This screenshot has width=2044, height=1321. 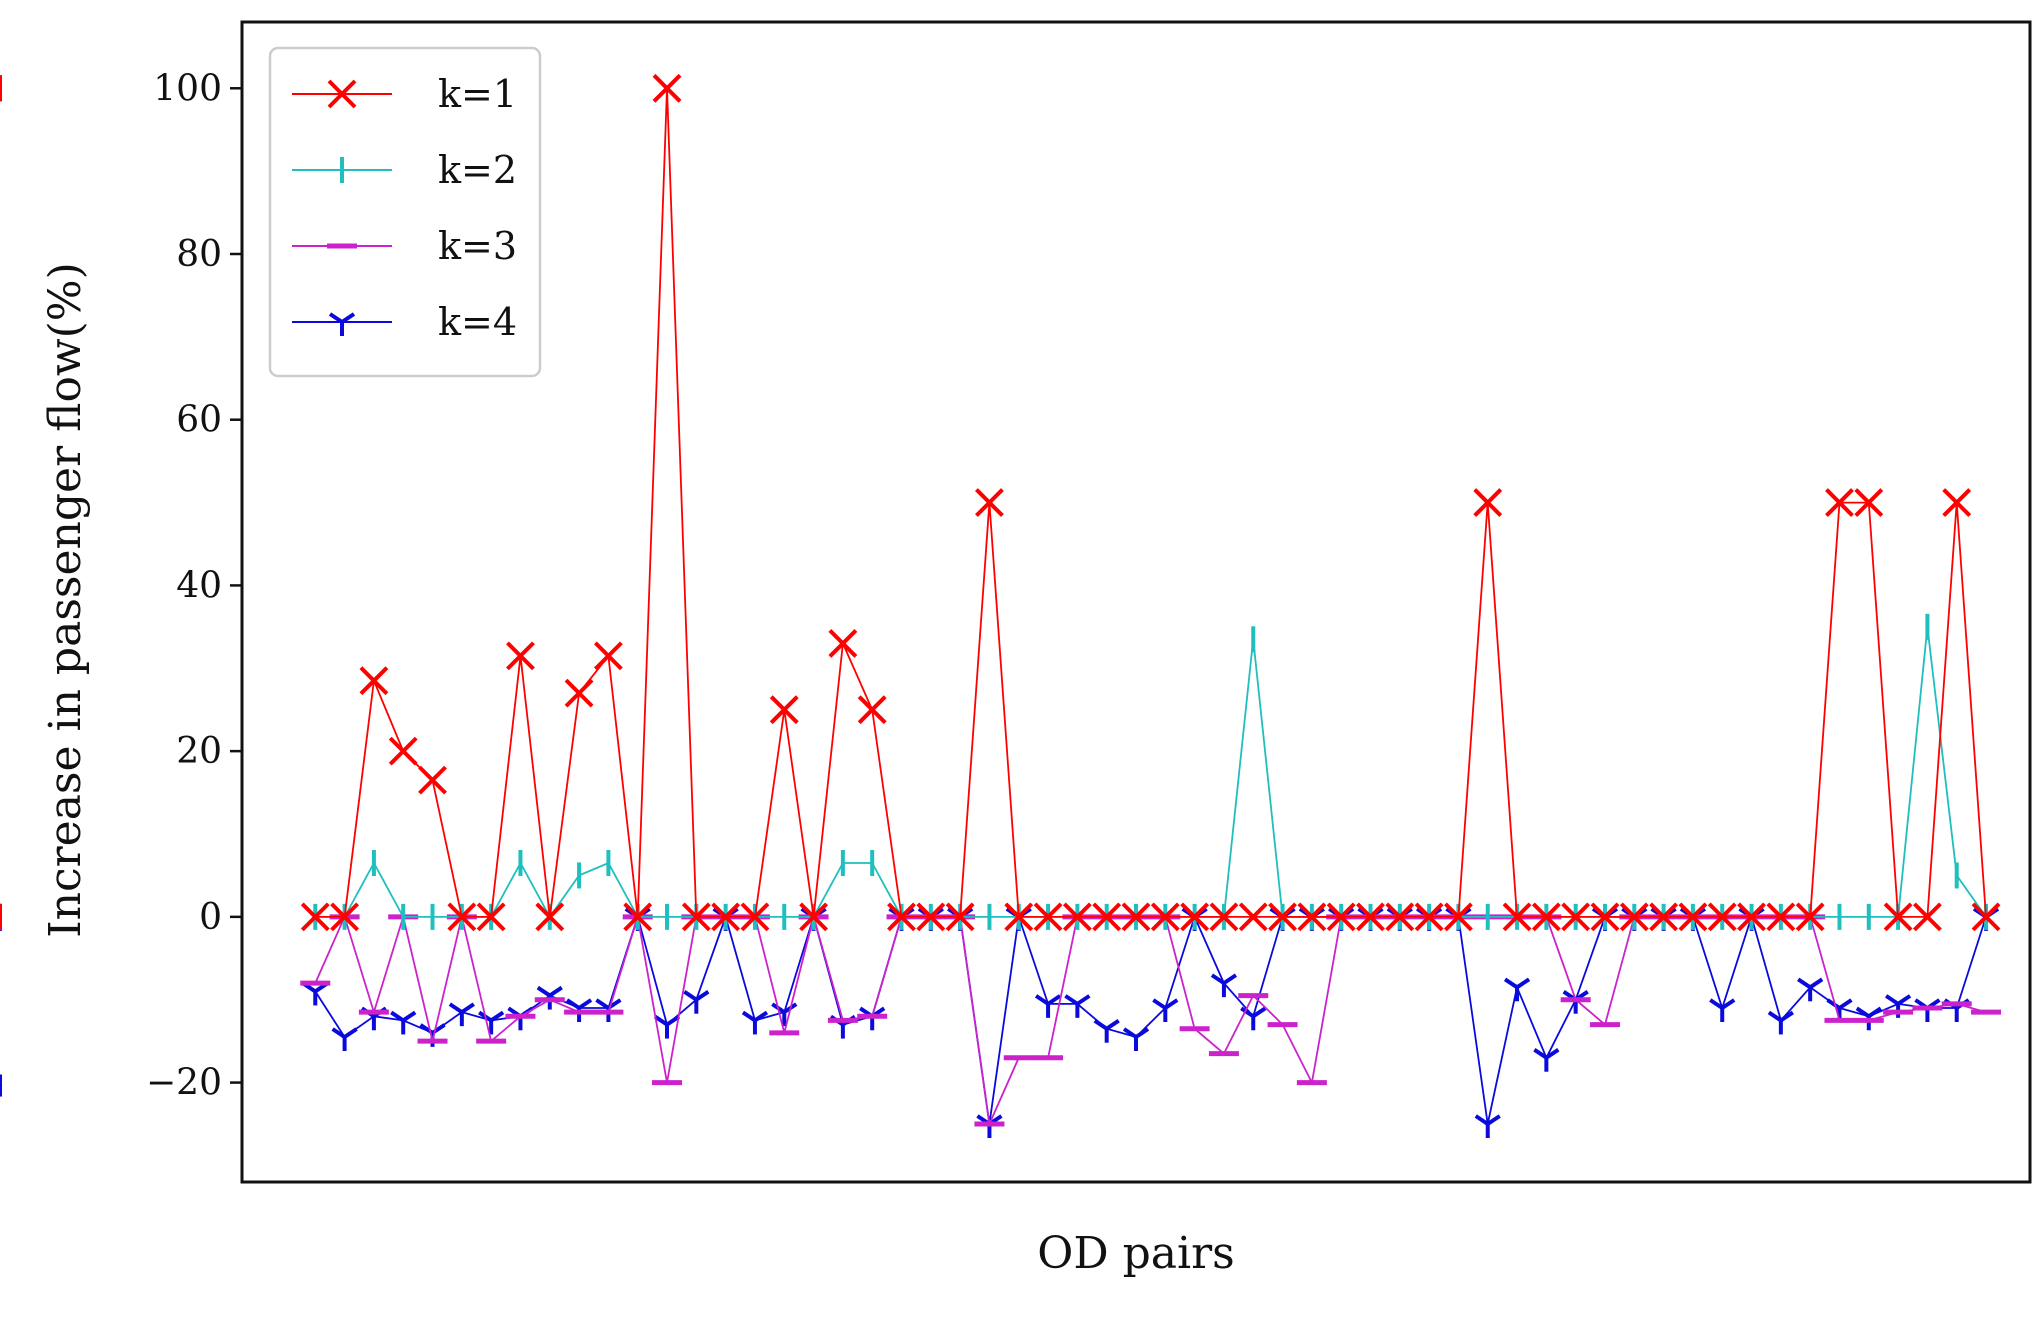 I want to click on legend-label: k=1, so click(x=477, y=94).